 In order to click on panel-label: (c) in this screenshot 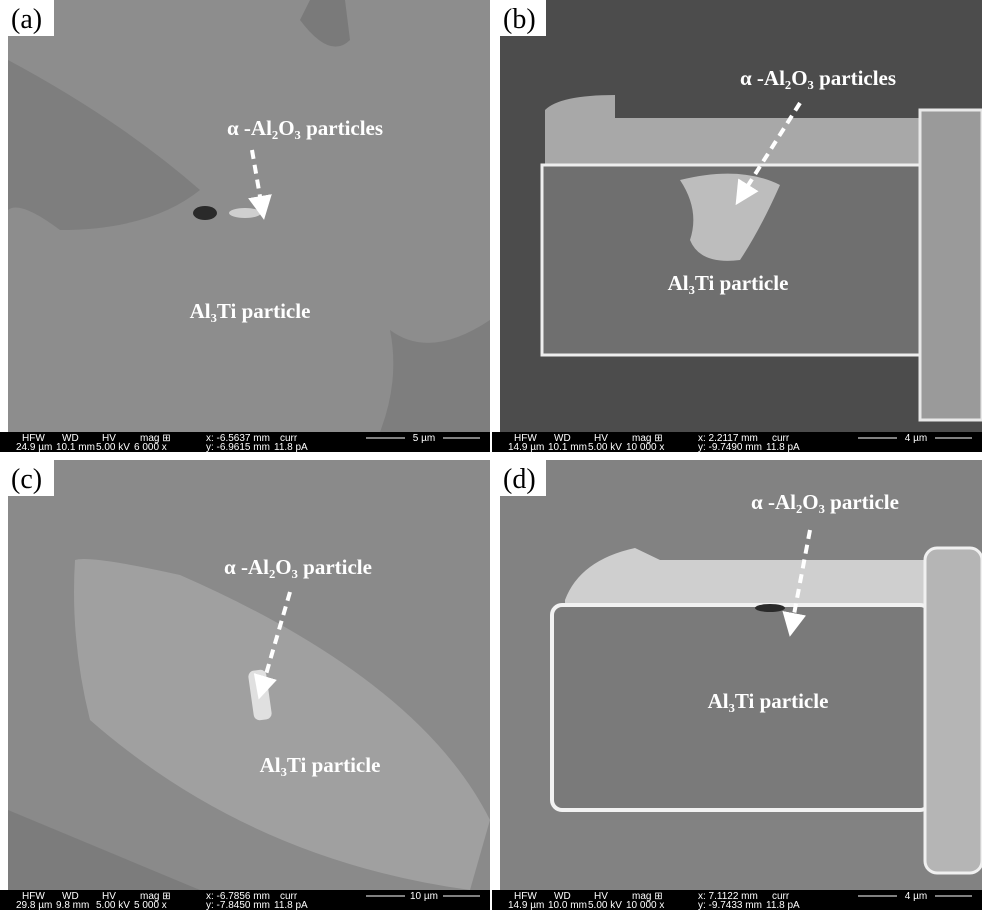, I will do `click(26, 479)`.